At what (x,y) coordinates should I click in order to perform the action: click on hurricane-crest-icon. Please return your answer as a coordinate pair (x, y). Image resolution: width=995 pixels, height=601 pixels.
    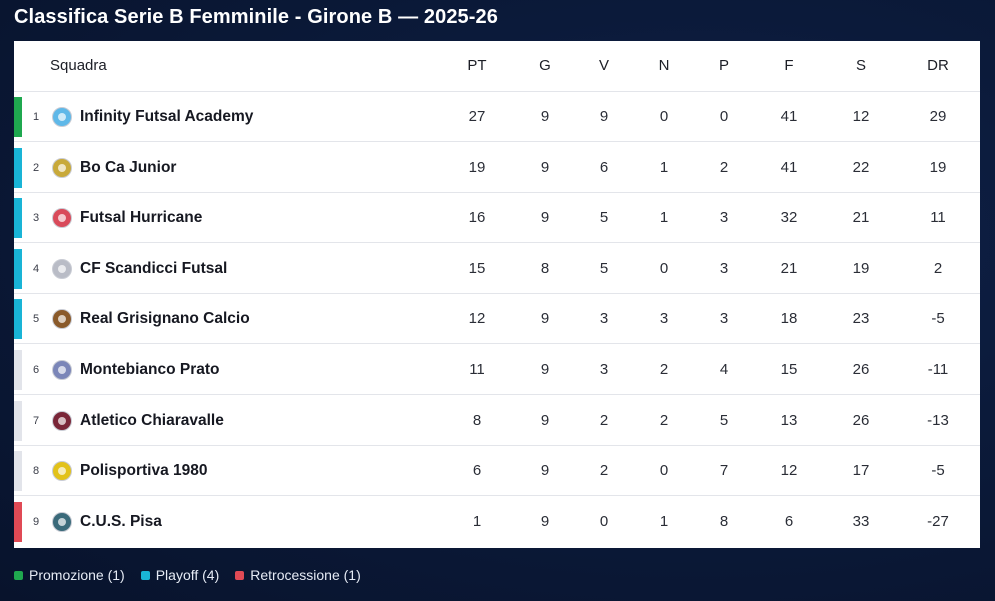
    Looking at the image, I should click on (62, 218).